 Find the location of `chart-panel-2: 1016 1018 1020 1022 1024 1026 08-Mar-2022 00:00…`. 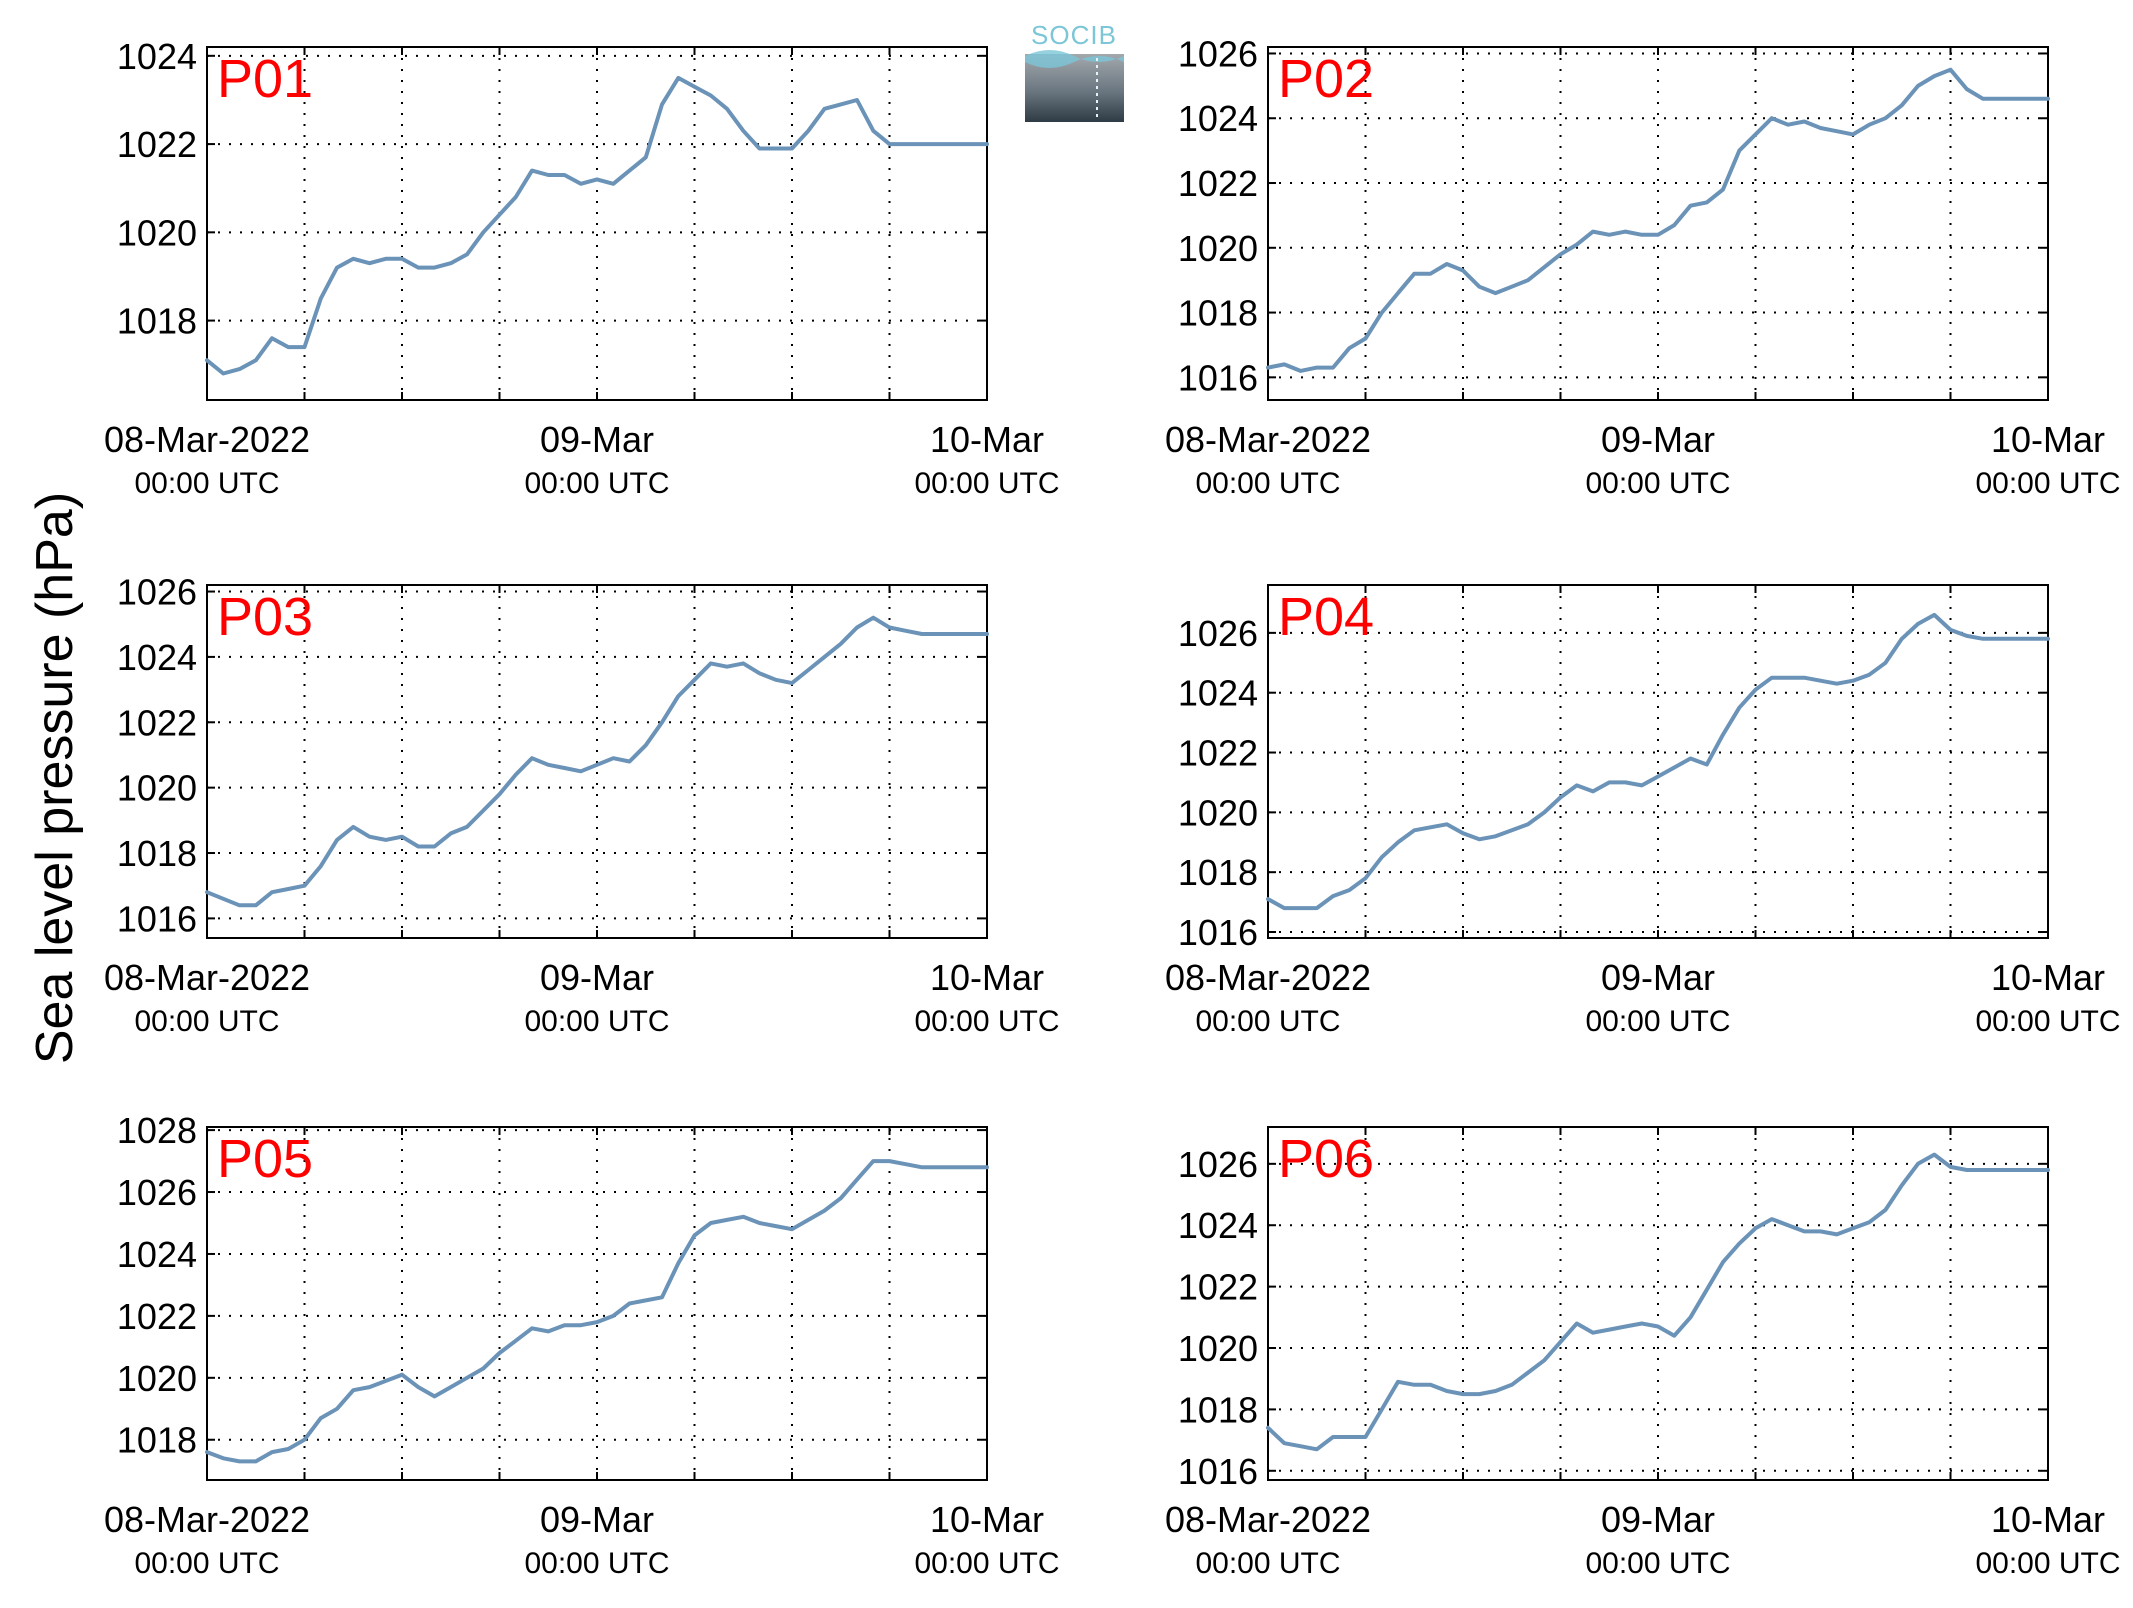

chart-panel-2: 1016 1018 1020 1022 1024 1026 08-Mar-2022 00:00… is located at coordinates (1643, 266).